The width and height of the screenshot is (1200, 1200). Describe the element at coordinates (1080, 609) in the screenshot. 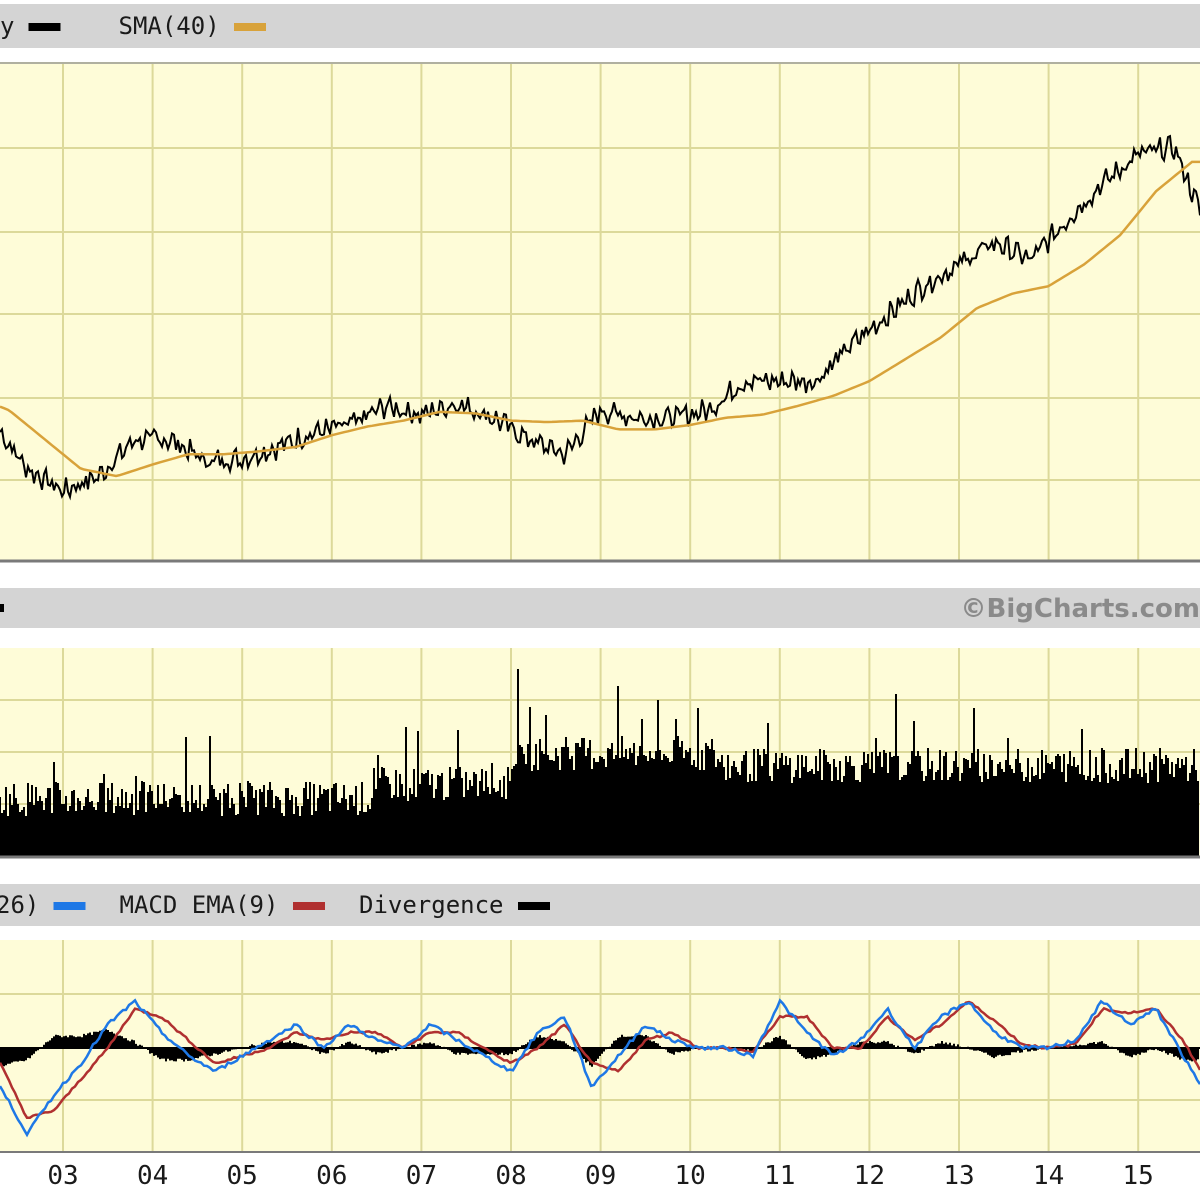

I see `credit-label: ©BigCharts.com` at that location.